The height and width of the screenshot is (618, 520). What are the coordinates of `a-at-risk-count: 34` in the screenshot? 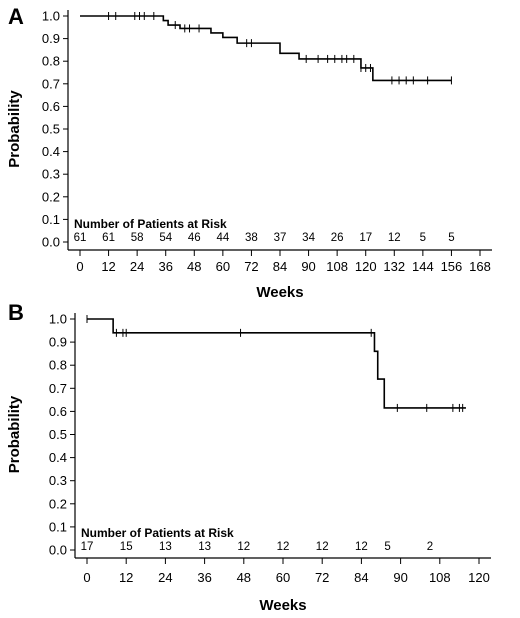 It's located at (308, 238).